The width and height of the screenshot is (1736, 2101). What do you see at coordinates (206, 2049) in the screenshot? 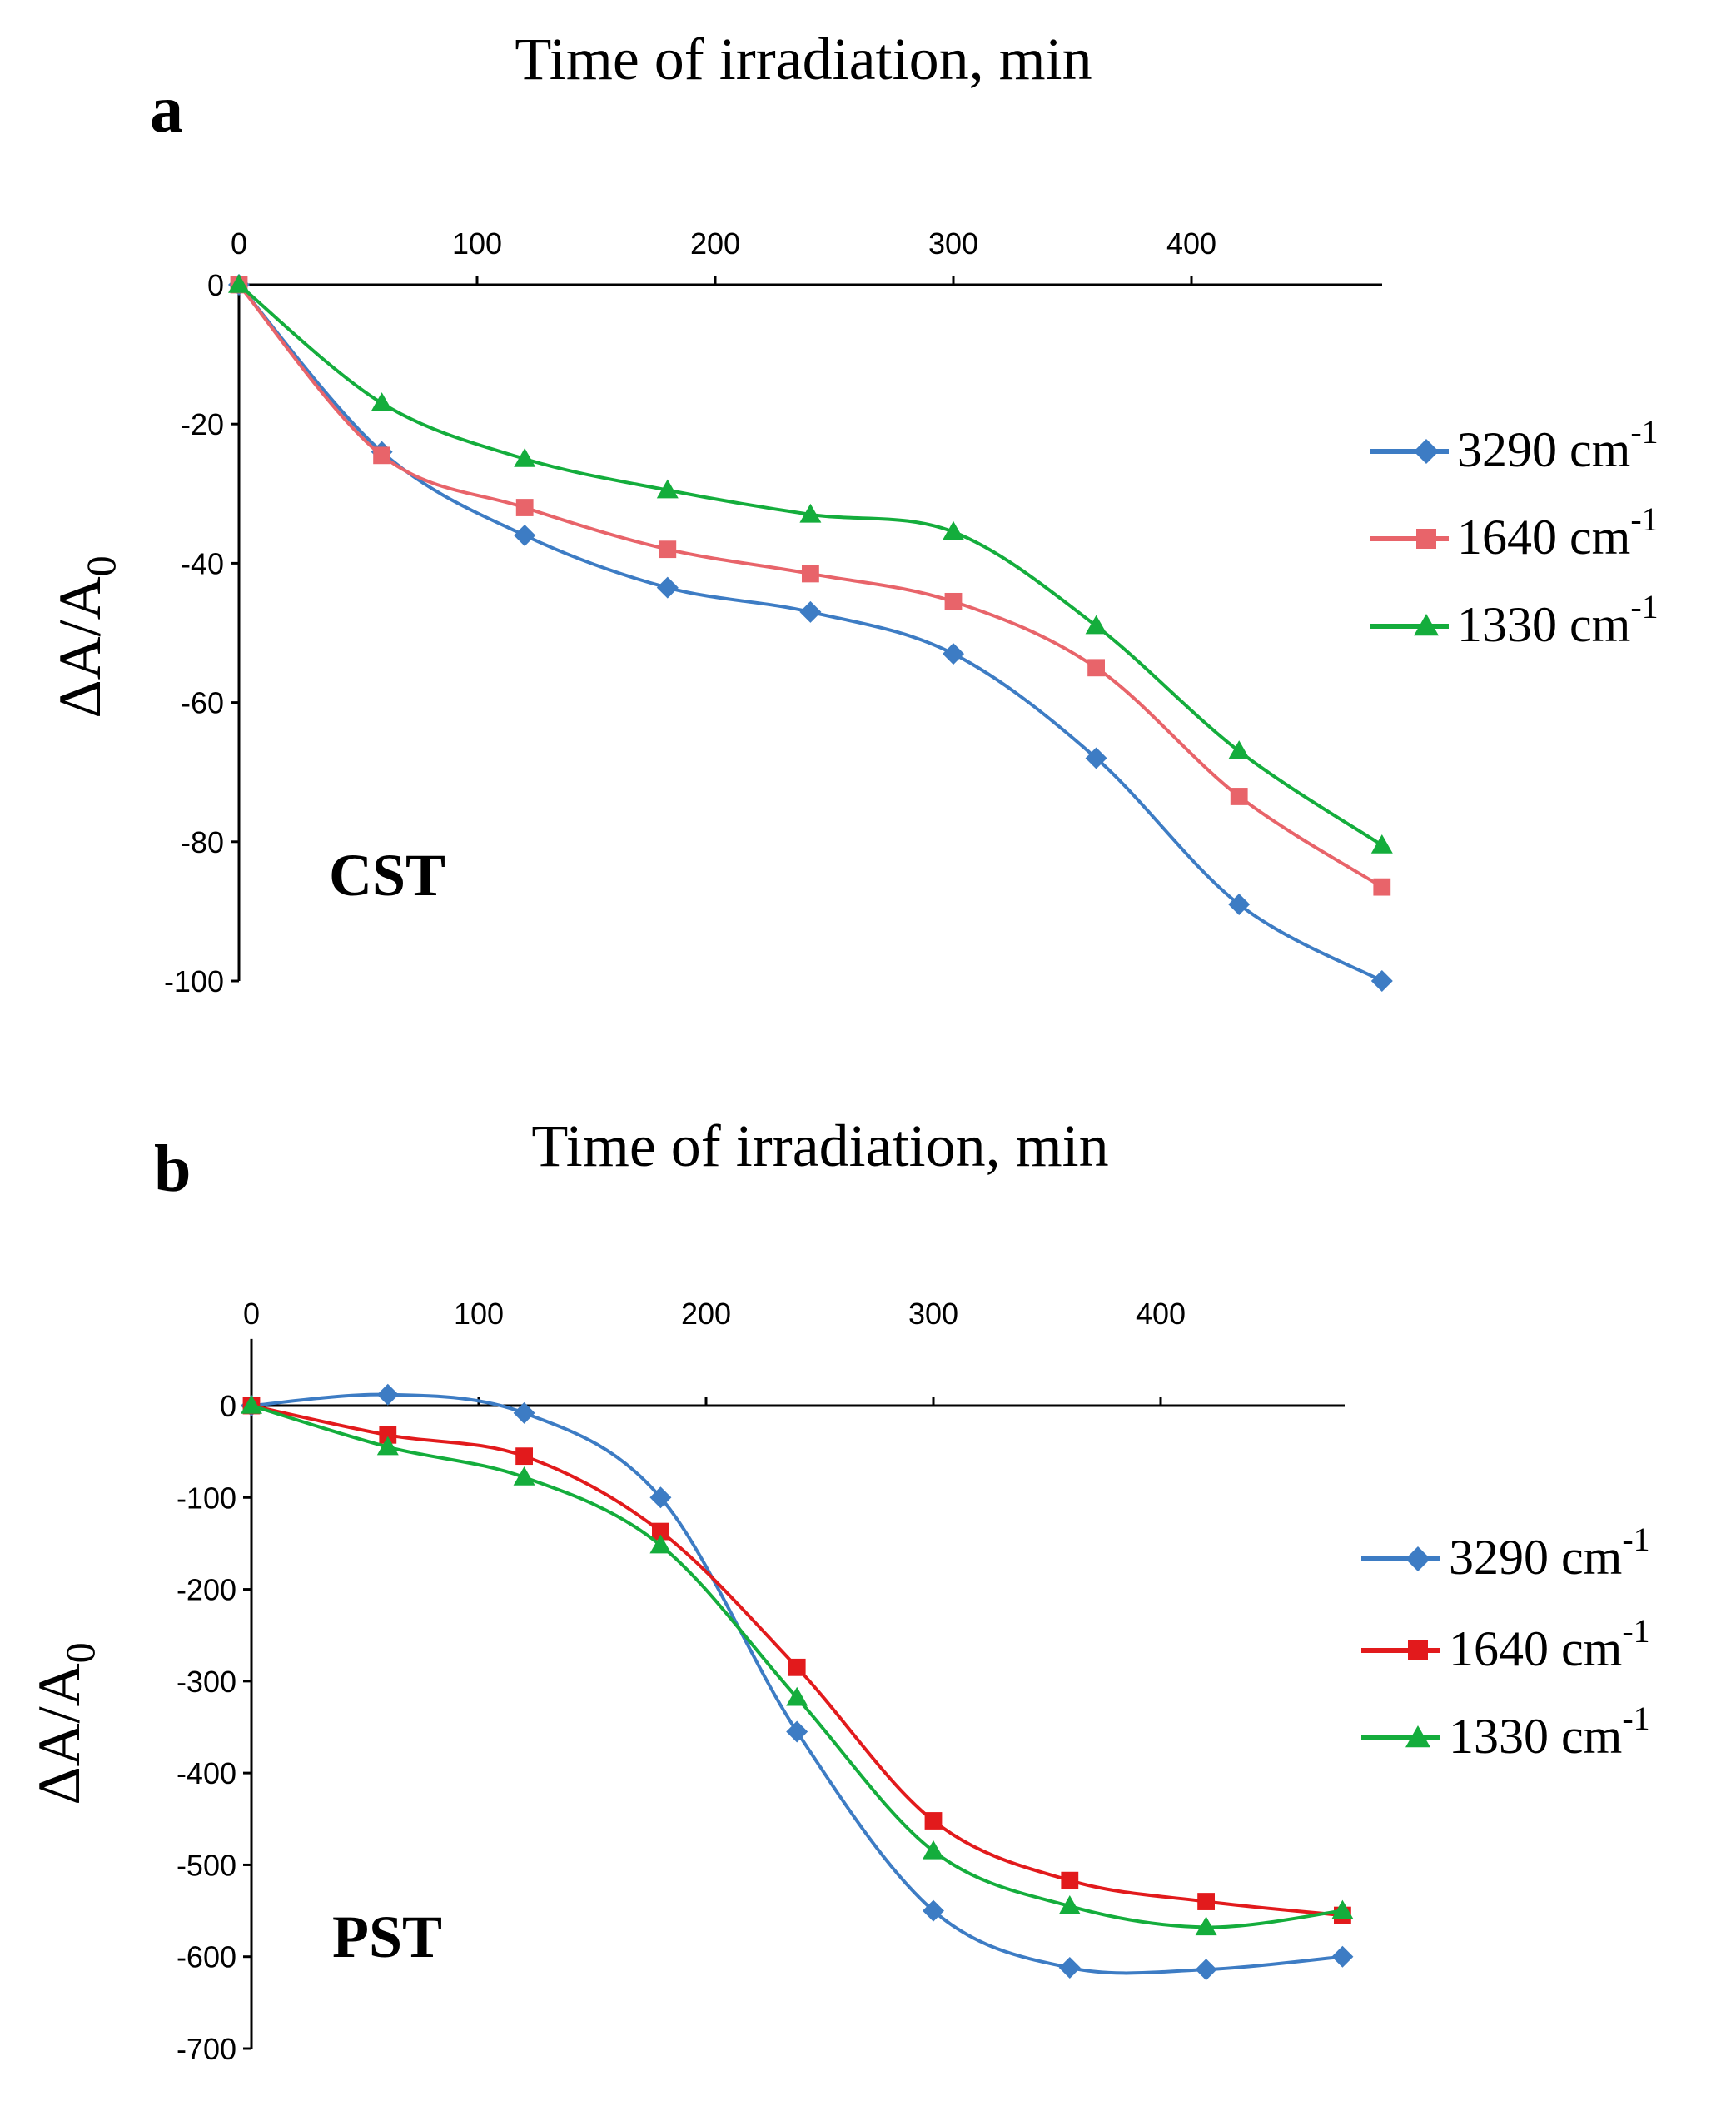
I see `y-tick-label: -700` at bounding box center [206, 2049].